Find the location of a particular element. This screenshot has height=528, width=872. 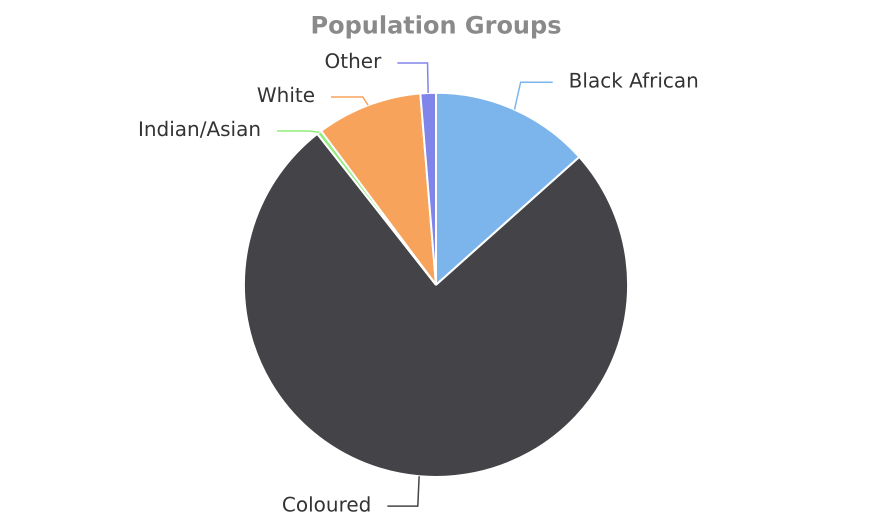

chart-title: Population Groups is located at coordinates (436, 26).